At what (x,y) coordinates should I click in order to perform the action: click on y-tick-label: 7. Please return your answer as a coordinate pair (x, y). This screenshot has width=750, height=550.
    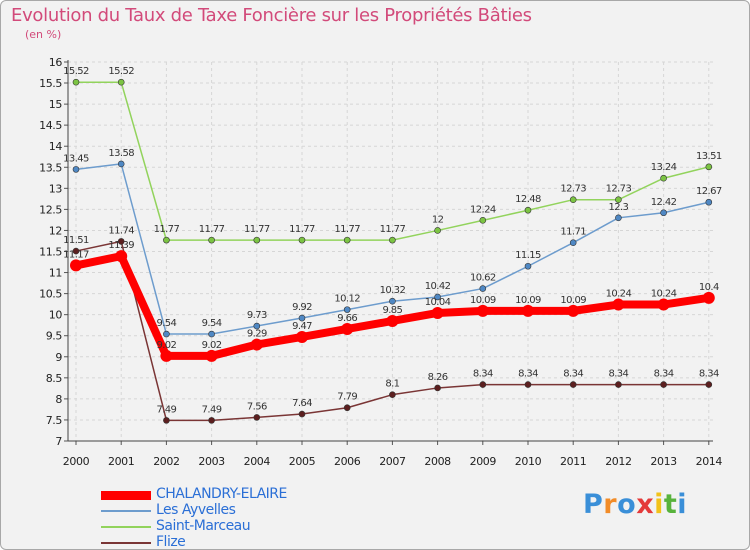
    Looking at the image, I should click on (58, 441).